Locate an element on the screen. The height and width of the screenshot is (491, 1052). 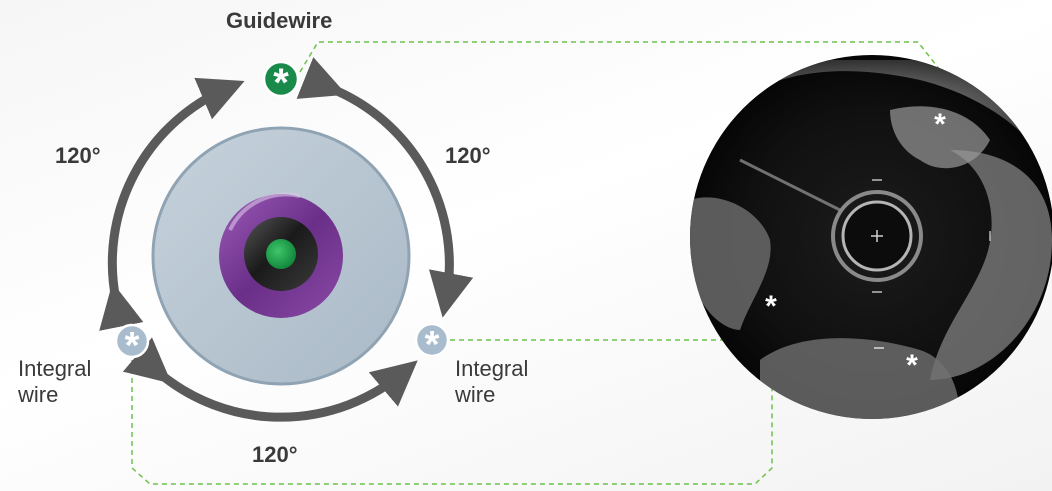
vessel-tissue-bottom is located at coordinates (860, 378).